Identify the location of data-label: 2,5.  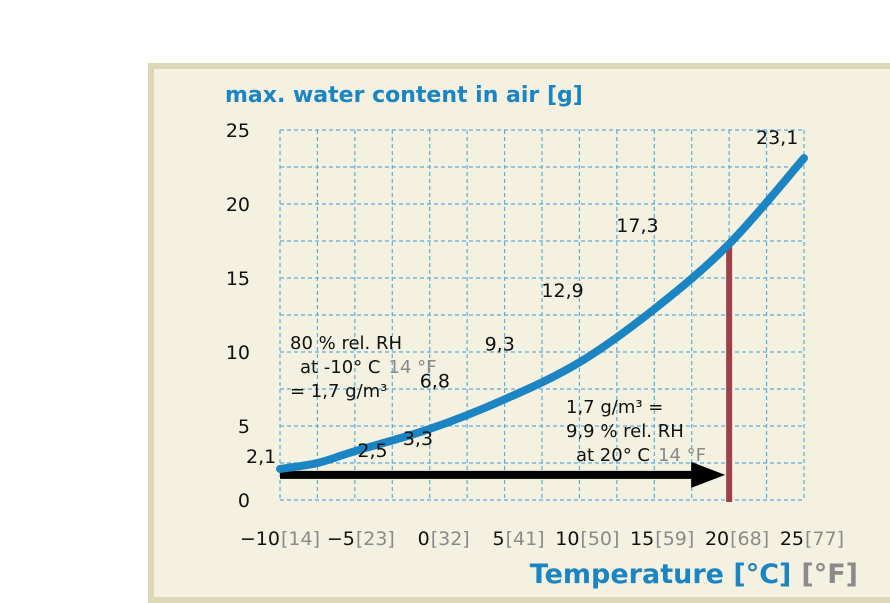
(372, 451).